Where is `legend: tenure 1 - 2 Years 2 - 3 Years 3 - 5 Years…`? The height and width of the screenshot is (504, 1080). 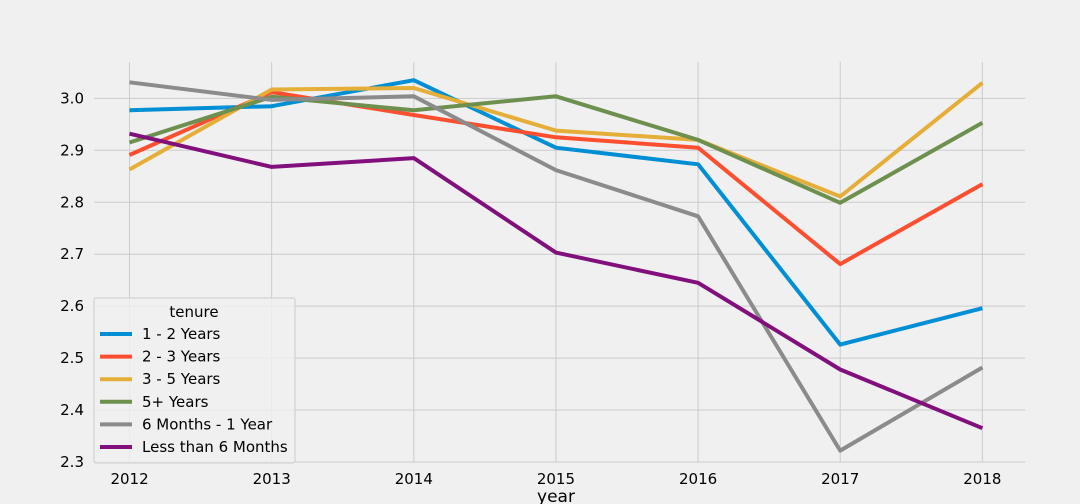
legend: tenure 1 - 2 Years 2 - 3 Years 3 - 5 Years… is located at coordinates (194, 380).